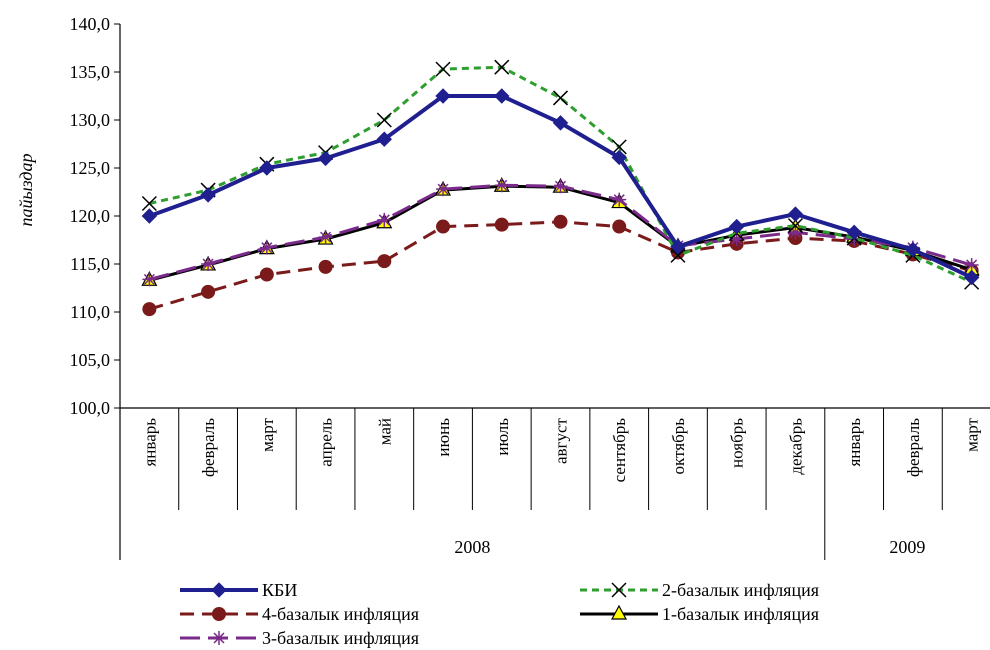 The width and height of the screenshot is (990, 650). I want to click on x-tick-label: июнь, so click(443, 437).